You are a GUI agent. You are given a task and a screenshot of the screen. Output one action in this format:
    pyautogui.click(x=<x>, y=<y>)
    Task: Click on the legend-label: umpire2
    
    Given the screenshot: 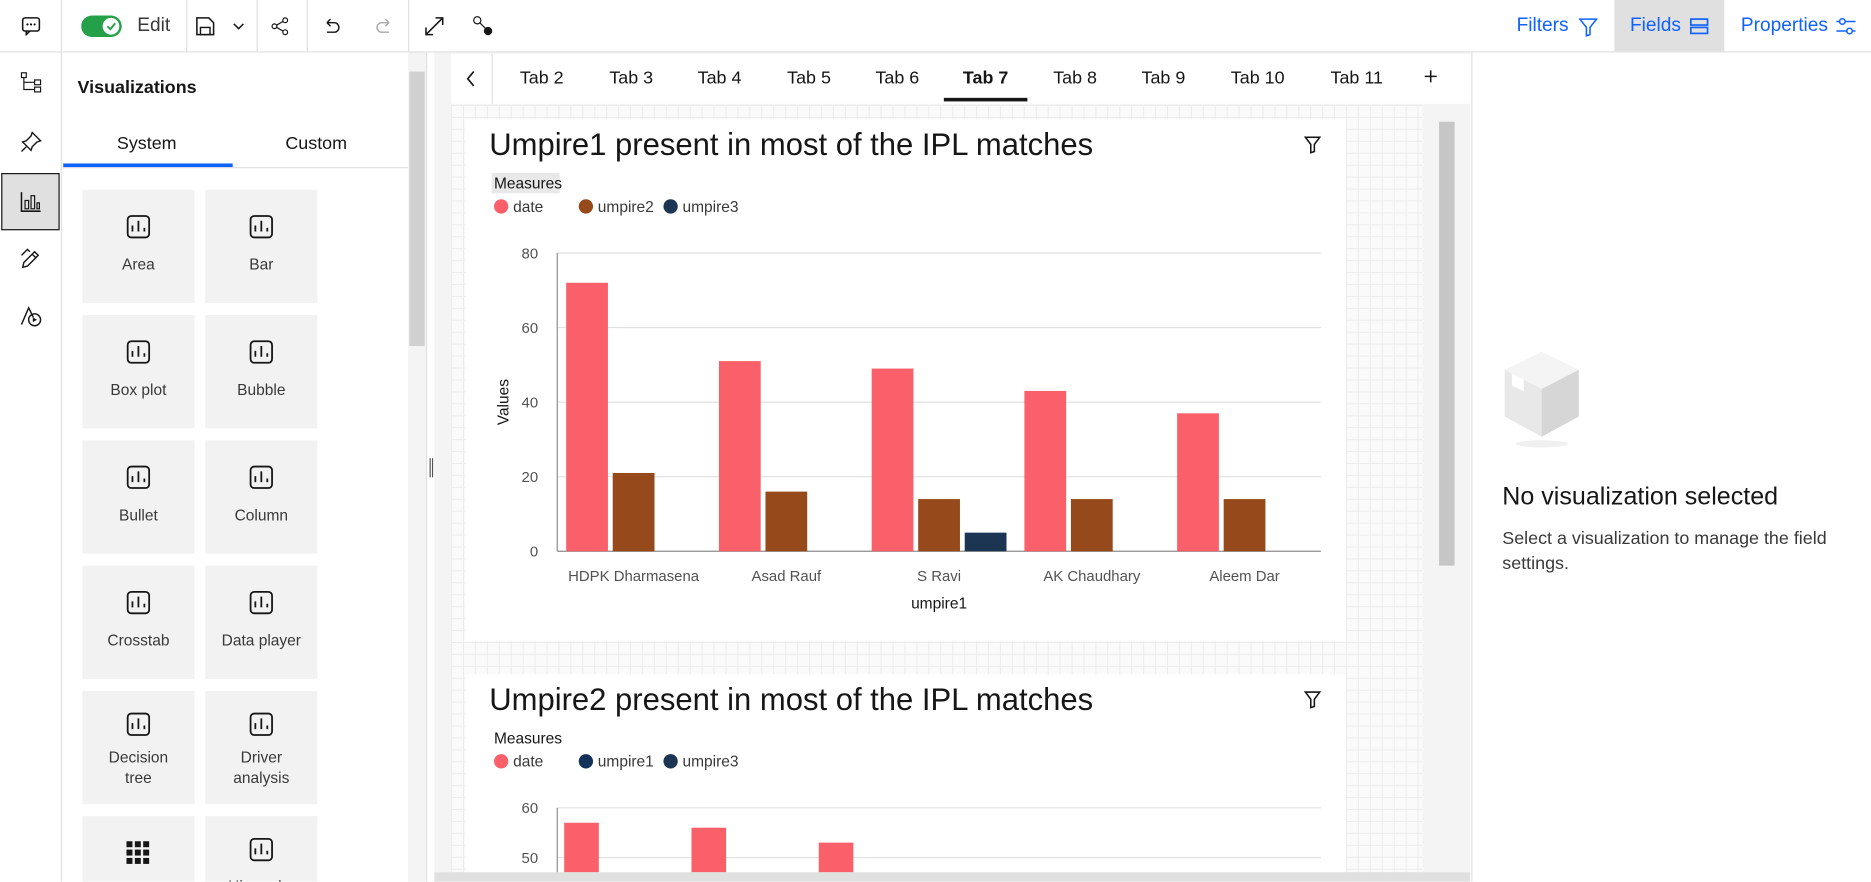 What is the action you would take?
    pyautogui.click(x=626, y=207)
    